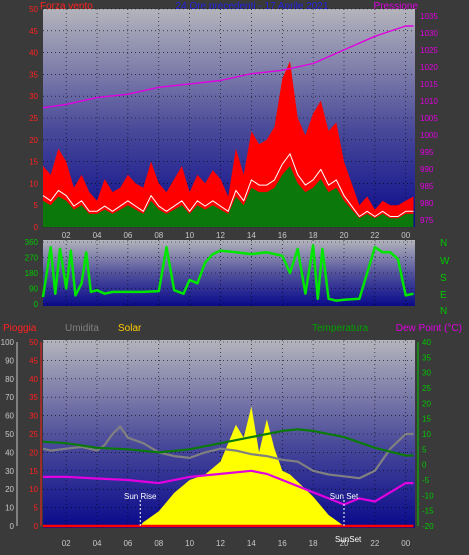 The height and width of the screenshot is (555, 469). I want to click on wind-avg-area, so click(228, 196).